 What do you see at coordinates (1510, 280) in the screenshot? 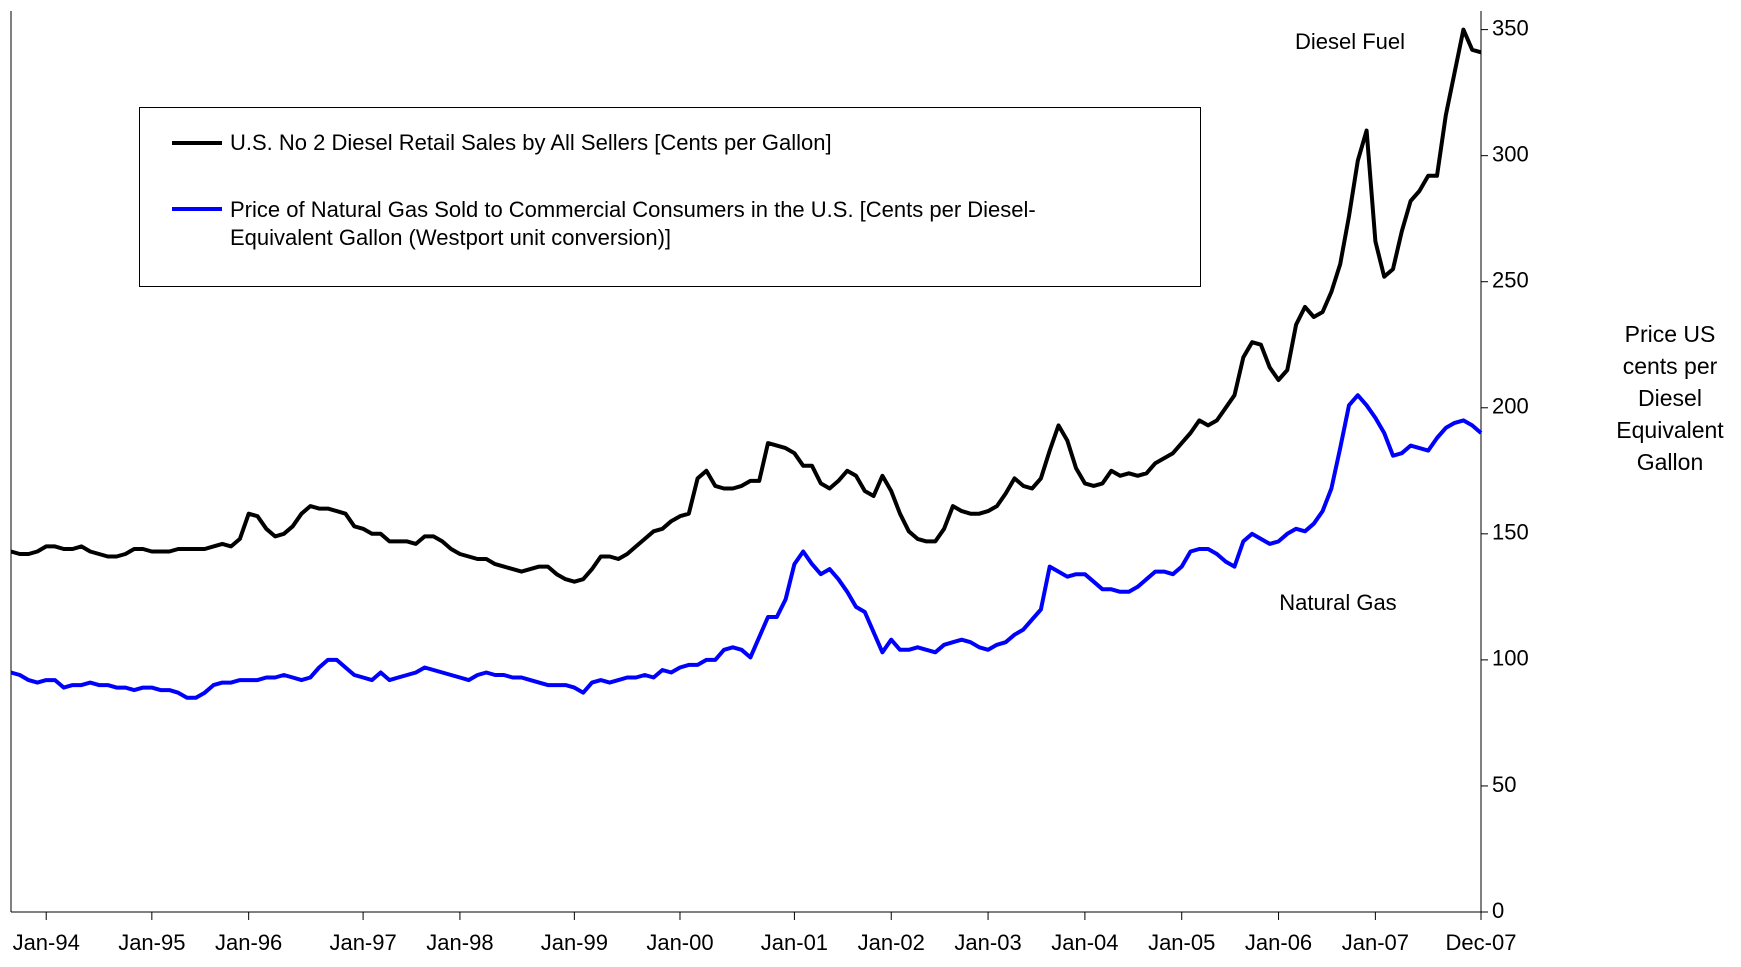
I see `y-tick-label: 250` at bounding box center [1510, 280].